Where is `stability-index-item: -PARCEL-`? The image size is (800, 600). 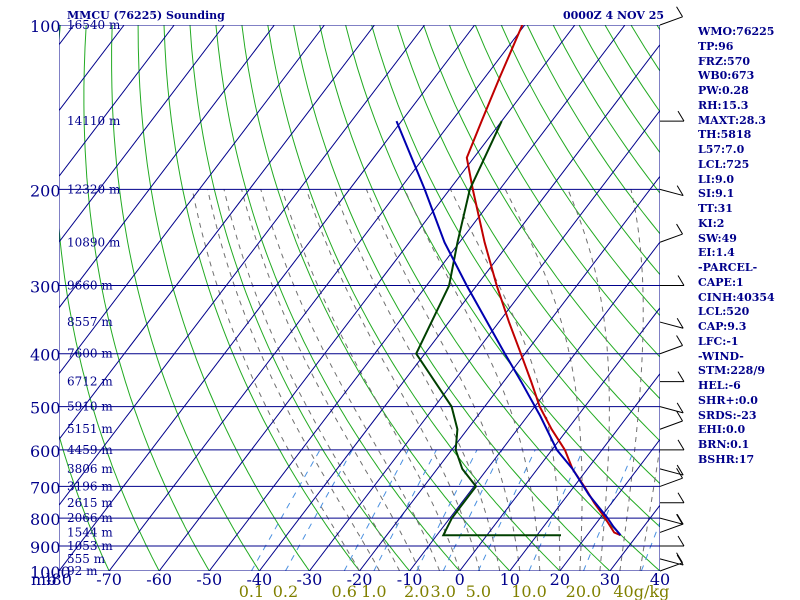
stability-index-item: -PARCEL- is located at coordinates (728, 267).